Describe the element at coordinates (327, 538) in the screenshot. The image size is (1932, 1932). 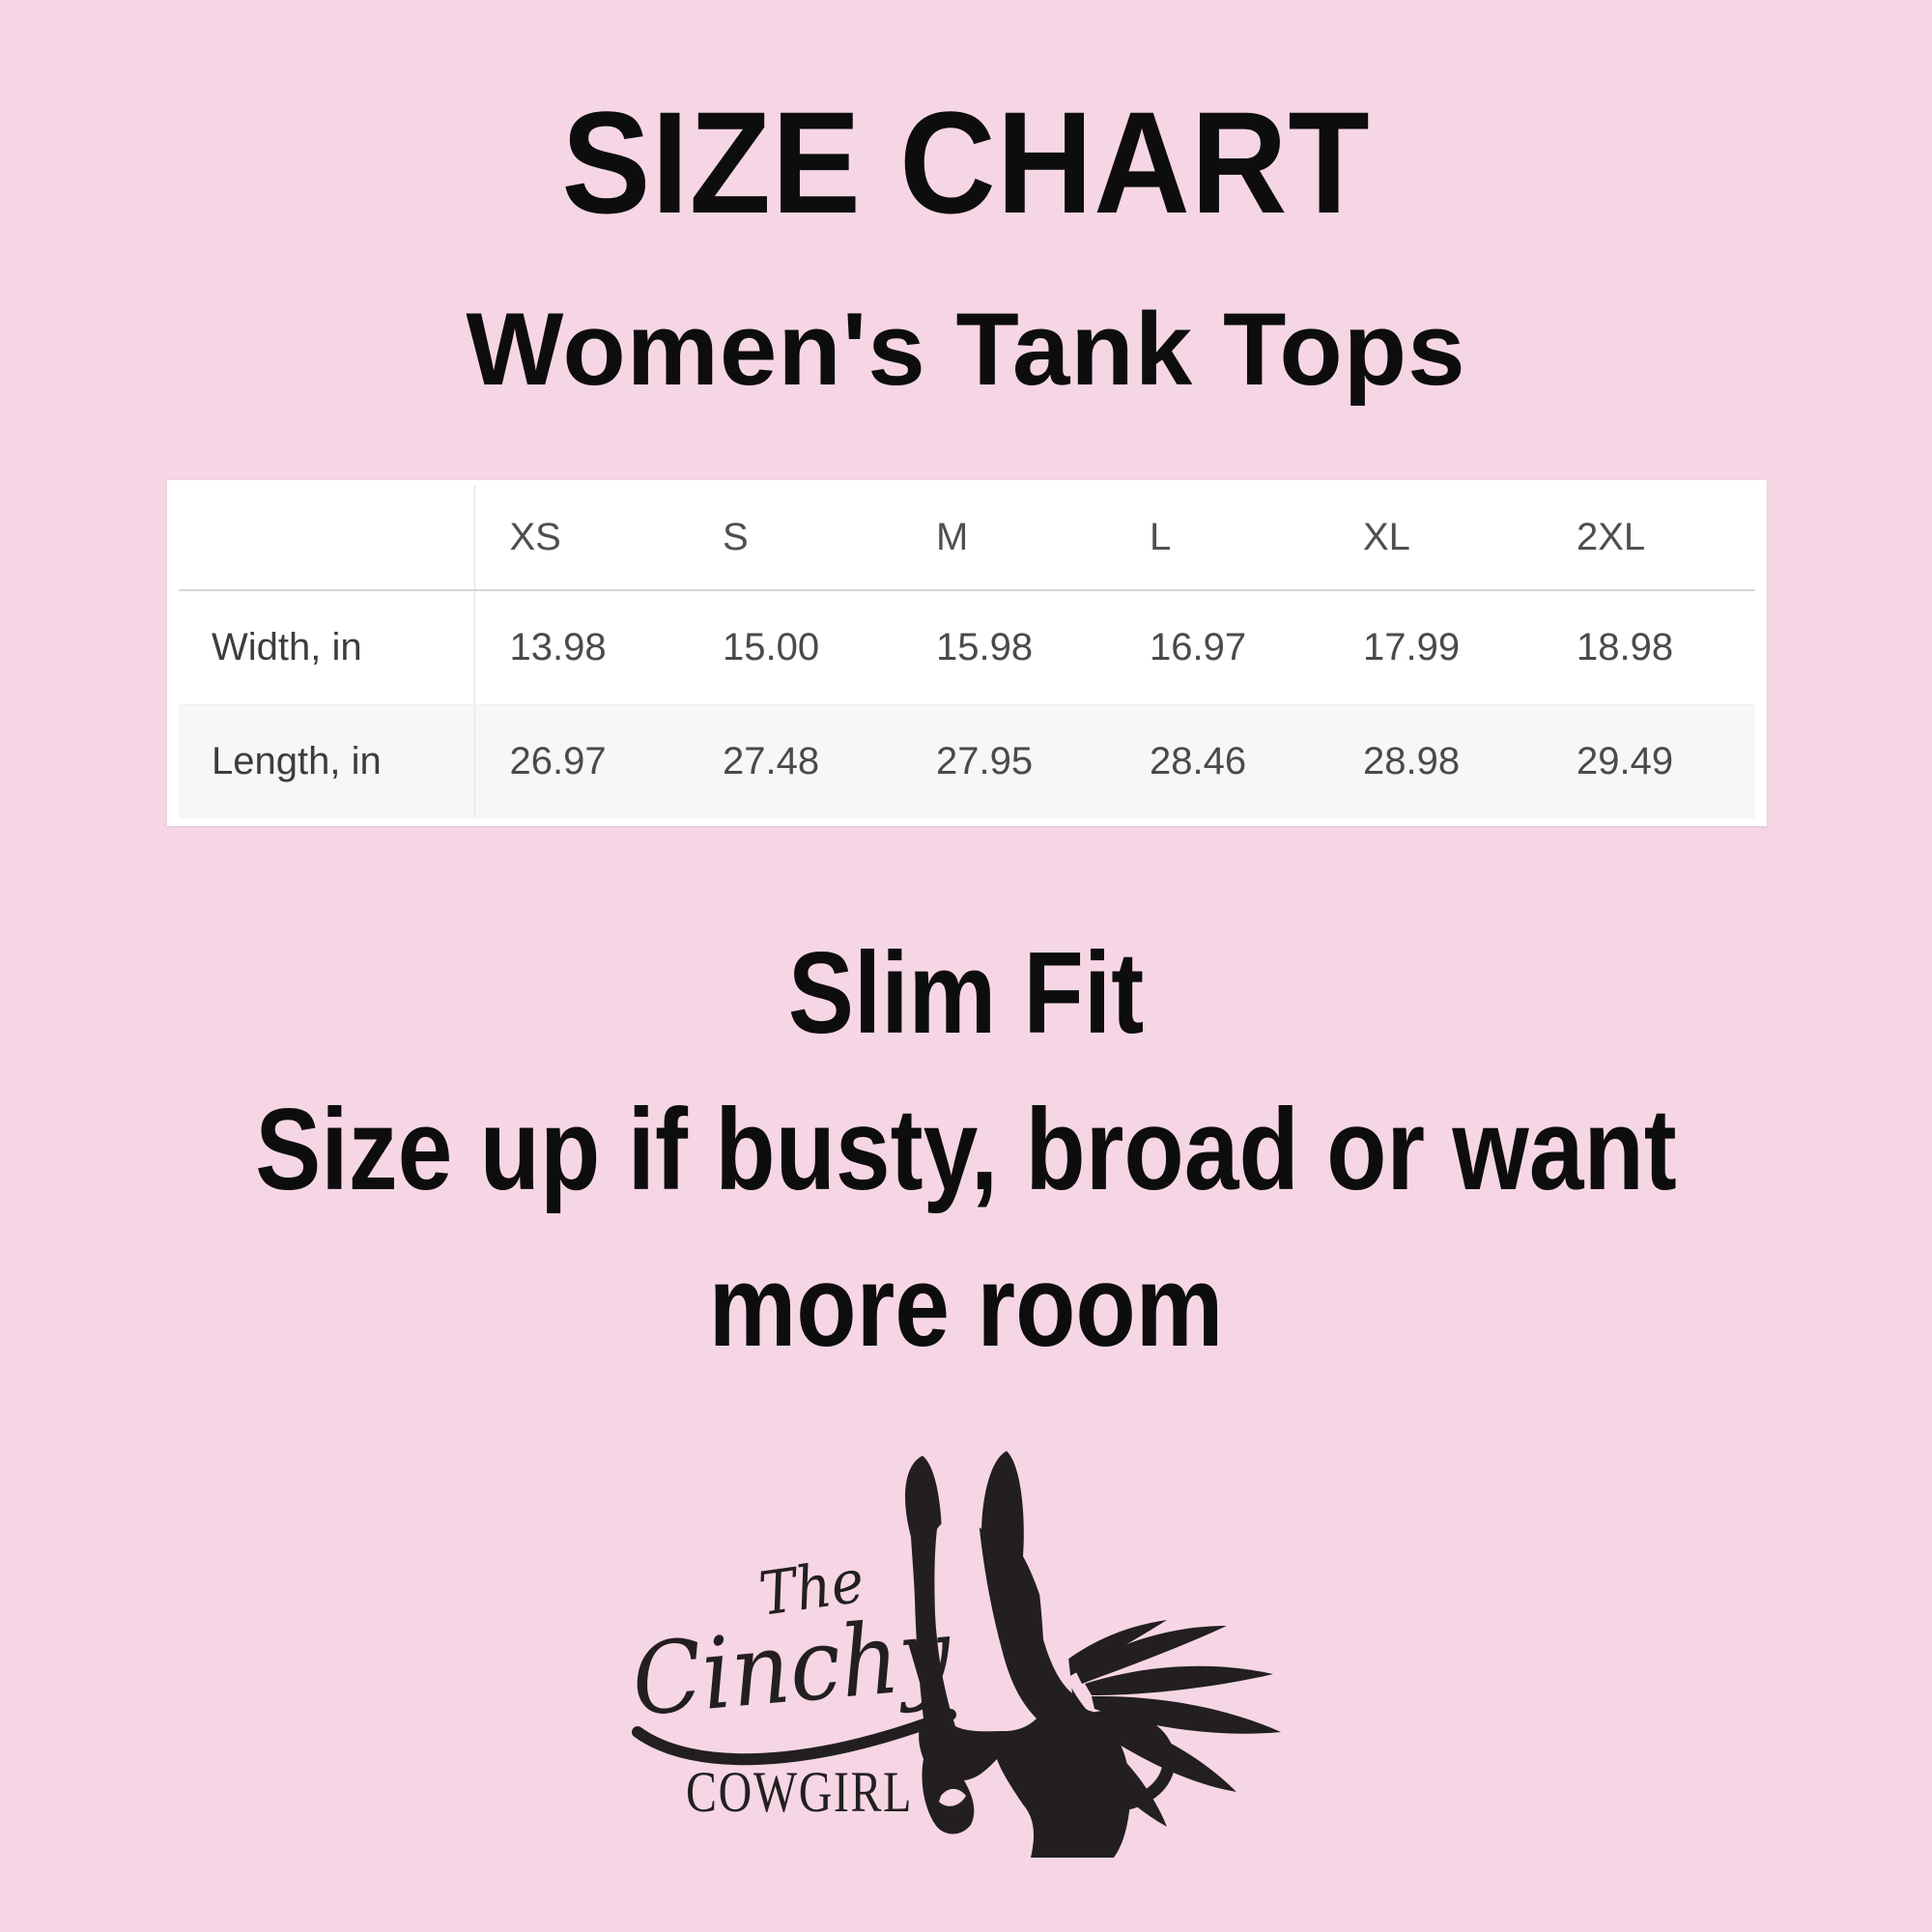
I see `header-cell-empty` at that location.